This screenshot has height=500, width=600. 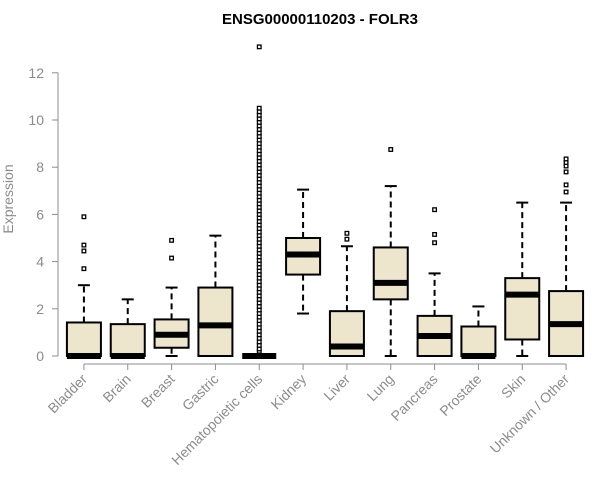 I want to click on y-tick-label: 12, so click(x=36, y=73).